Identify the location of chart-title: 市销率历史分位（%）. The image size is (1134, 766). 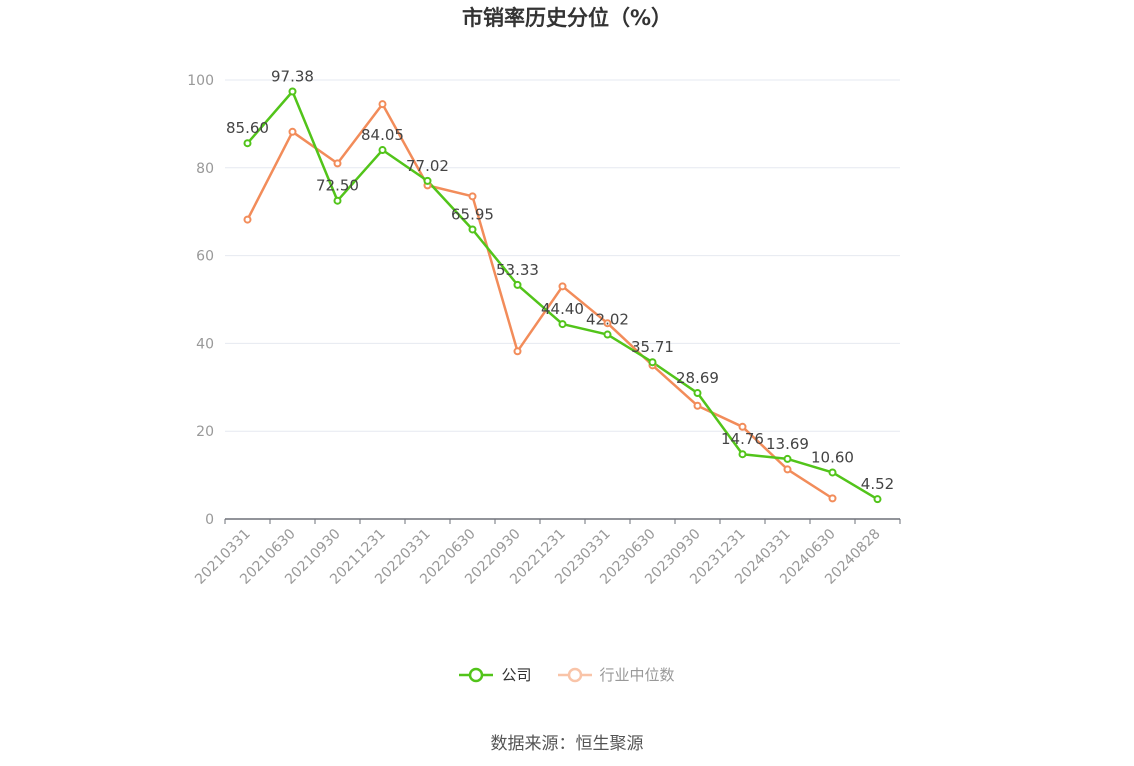
(567, 18).